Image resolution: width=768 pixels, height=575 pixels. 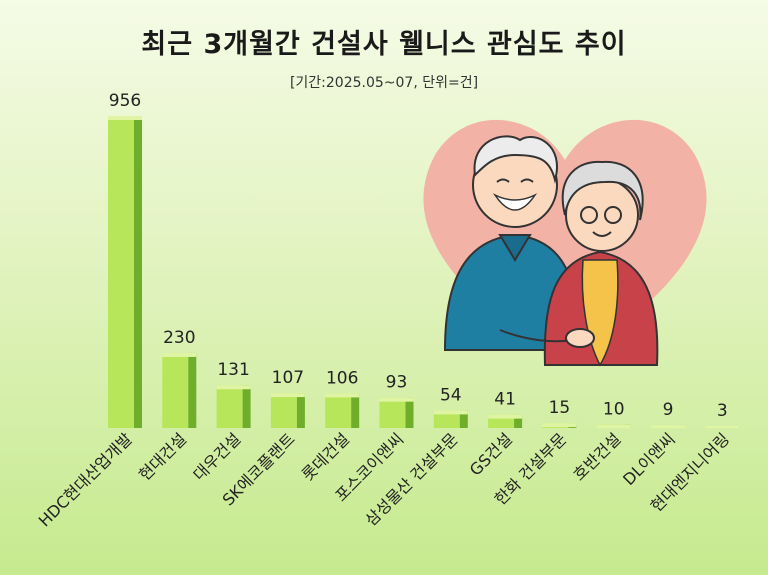 What do you see at coordinates (125, 101) in the screenshot?
I see `value-label-0: 956` at bounding box center [125, 101].